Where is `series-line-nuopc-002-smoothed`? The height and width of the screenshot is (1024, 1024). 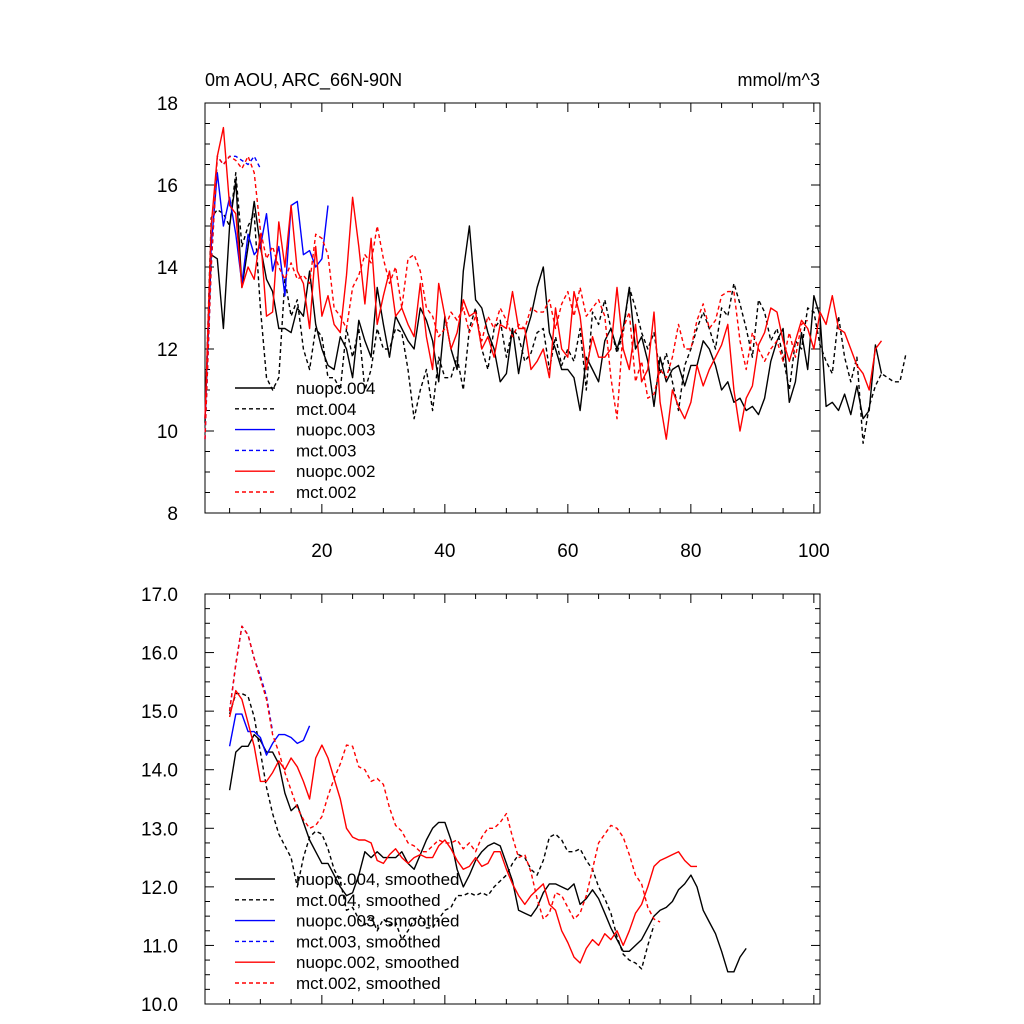 series-line-nuopc-002-smoothed is located at coordinates (462, 826).